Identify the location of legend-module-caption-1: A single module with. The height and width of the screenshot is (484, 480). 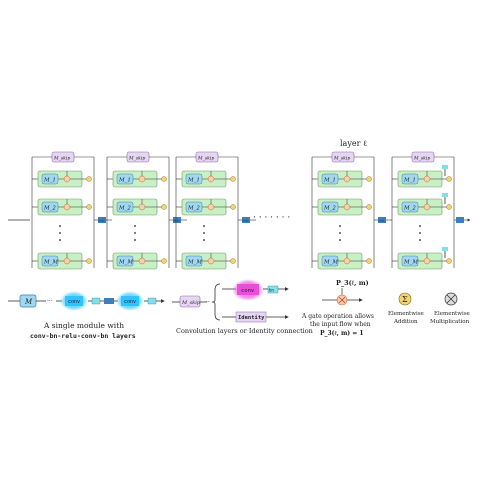
(83, 325).